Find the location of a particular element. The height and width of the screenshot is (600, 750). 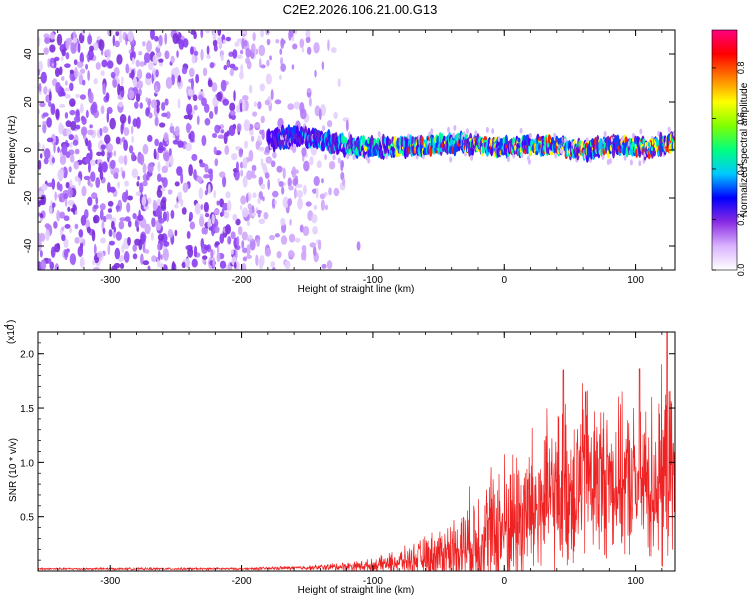

colorbar-tick-label: 0.2 is located at coordinates (741, 219).